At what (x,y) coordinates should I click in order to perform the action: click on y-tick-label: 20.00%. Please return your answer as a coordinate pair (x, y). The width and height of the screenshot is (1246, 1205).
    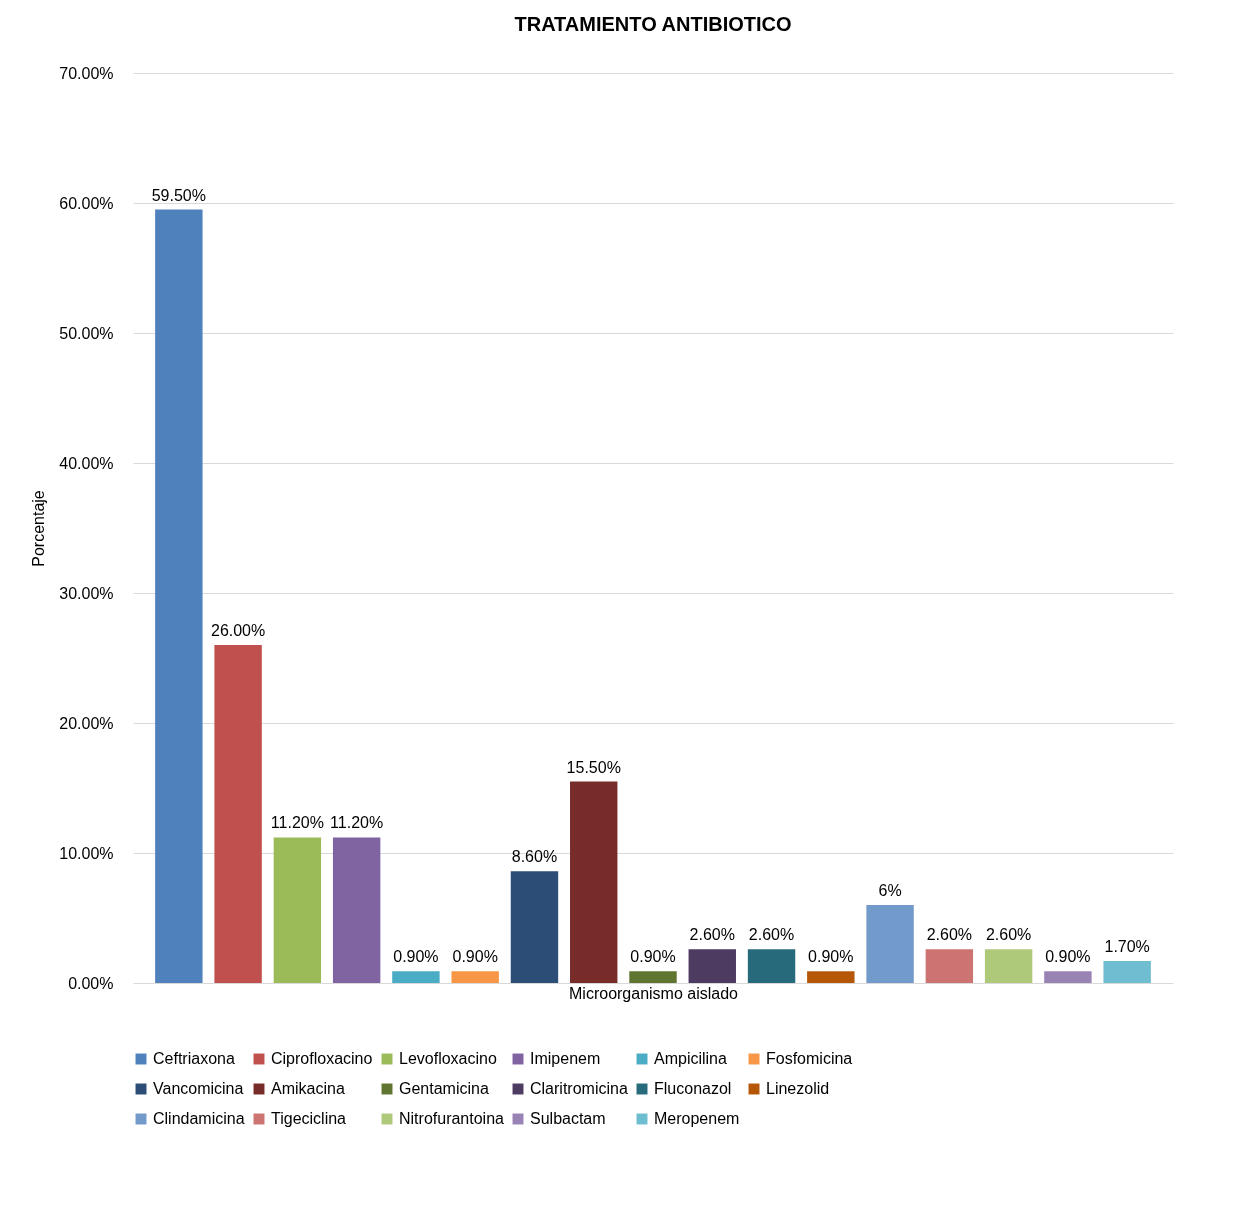
    Looking at the image, I should click on (86, 723).